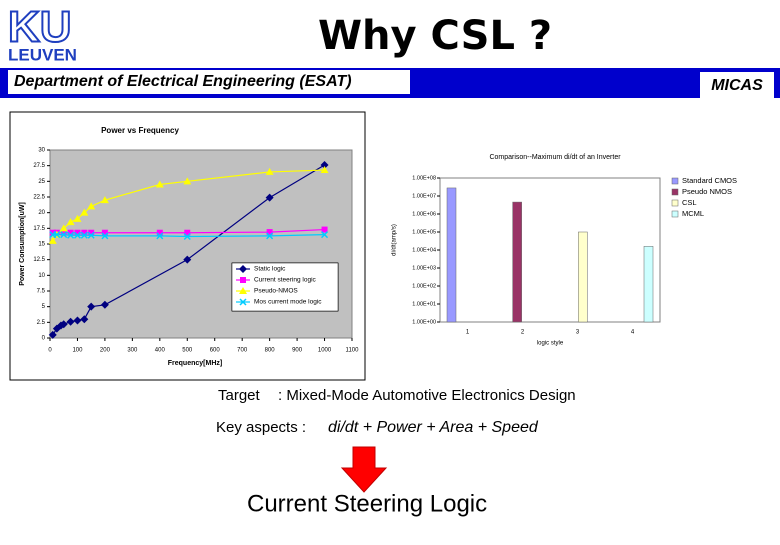  Describe the element at coordinates (22, 244) in the screenshot. I see `y-axis-label: Power Consumption[uW]` at that location.